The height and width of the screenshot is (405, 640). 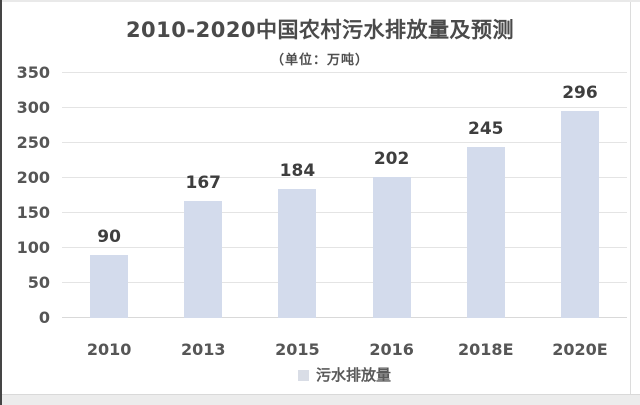 I want to click on bar-column: 202, so click(x=392, y=195).